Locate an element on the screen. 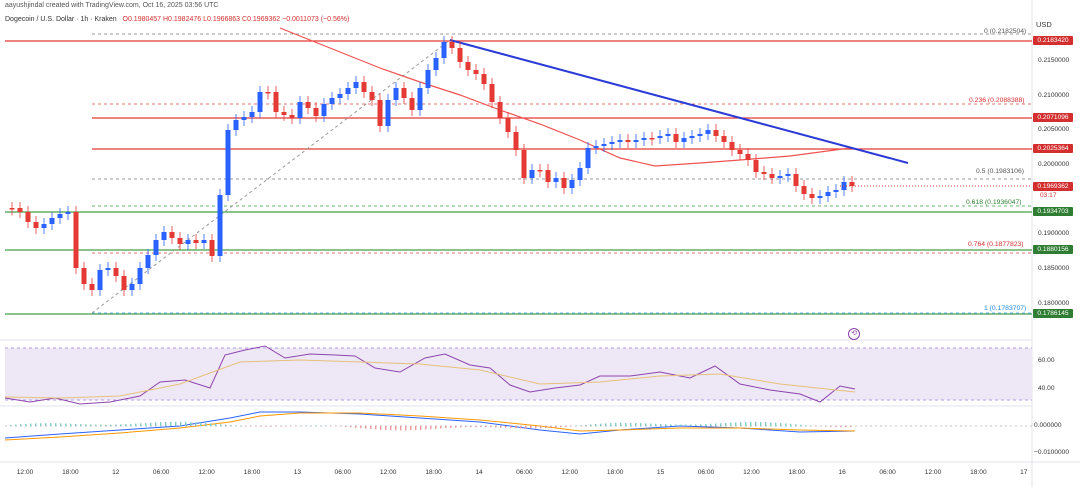 Image resolution: width=1080 pixels, height=487 pixels. price-tick: 0.2000000 is located at coordinates (1054, 164).